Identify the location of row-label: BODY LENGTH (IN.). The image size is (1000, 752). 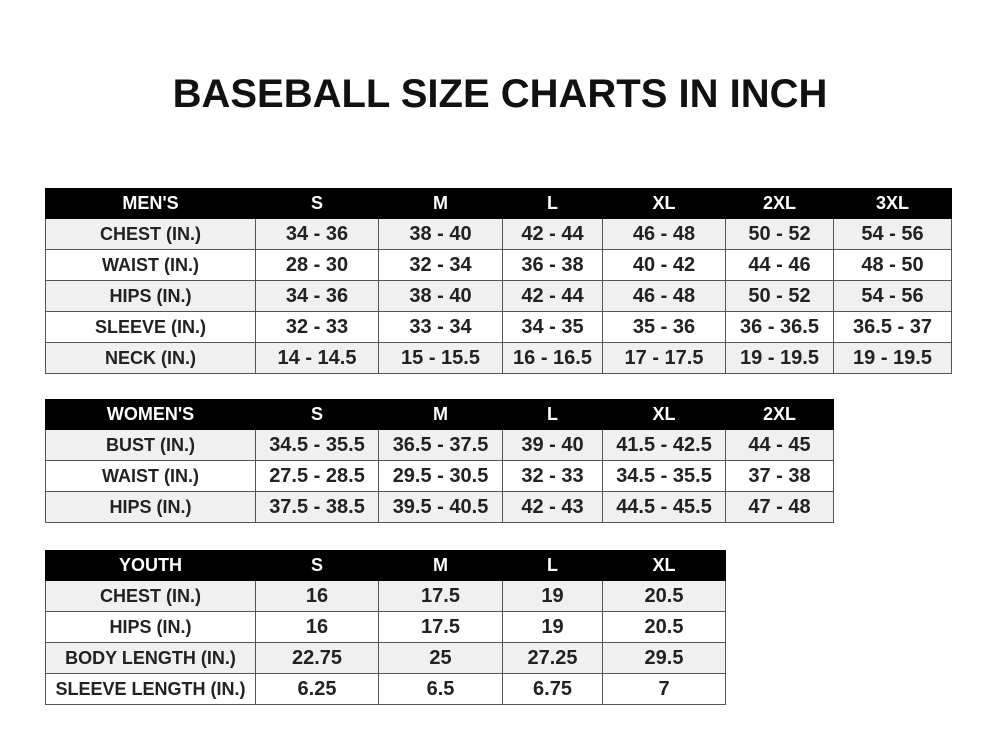
(150, 658).